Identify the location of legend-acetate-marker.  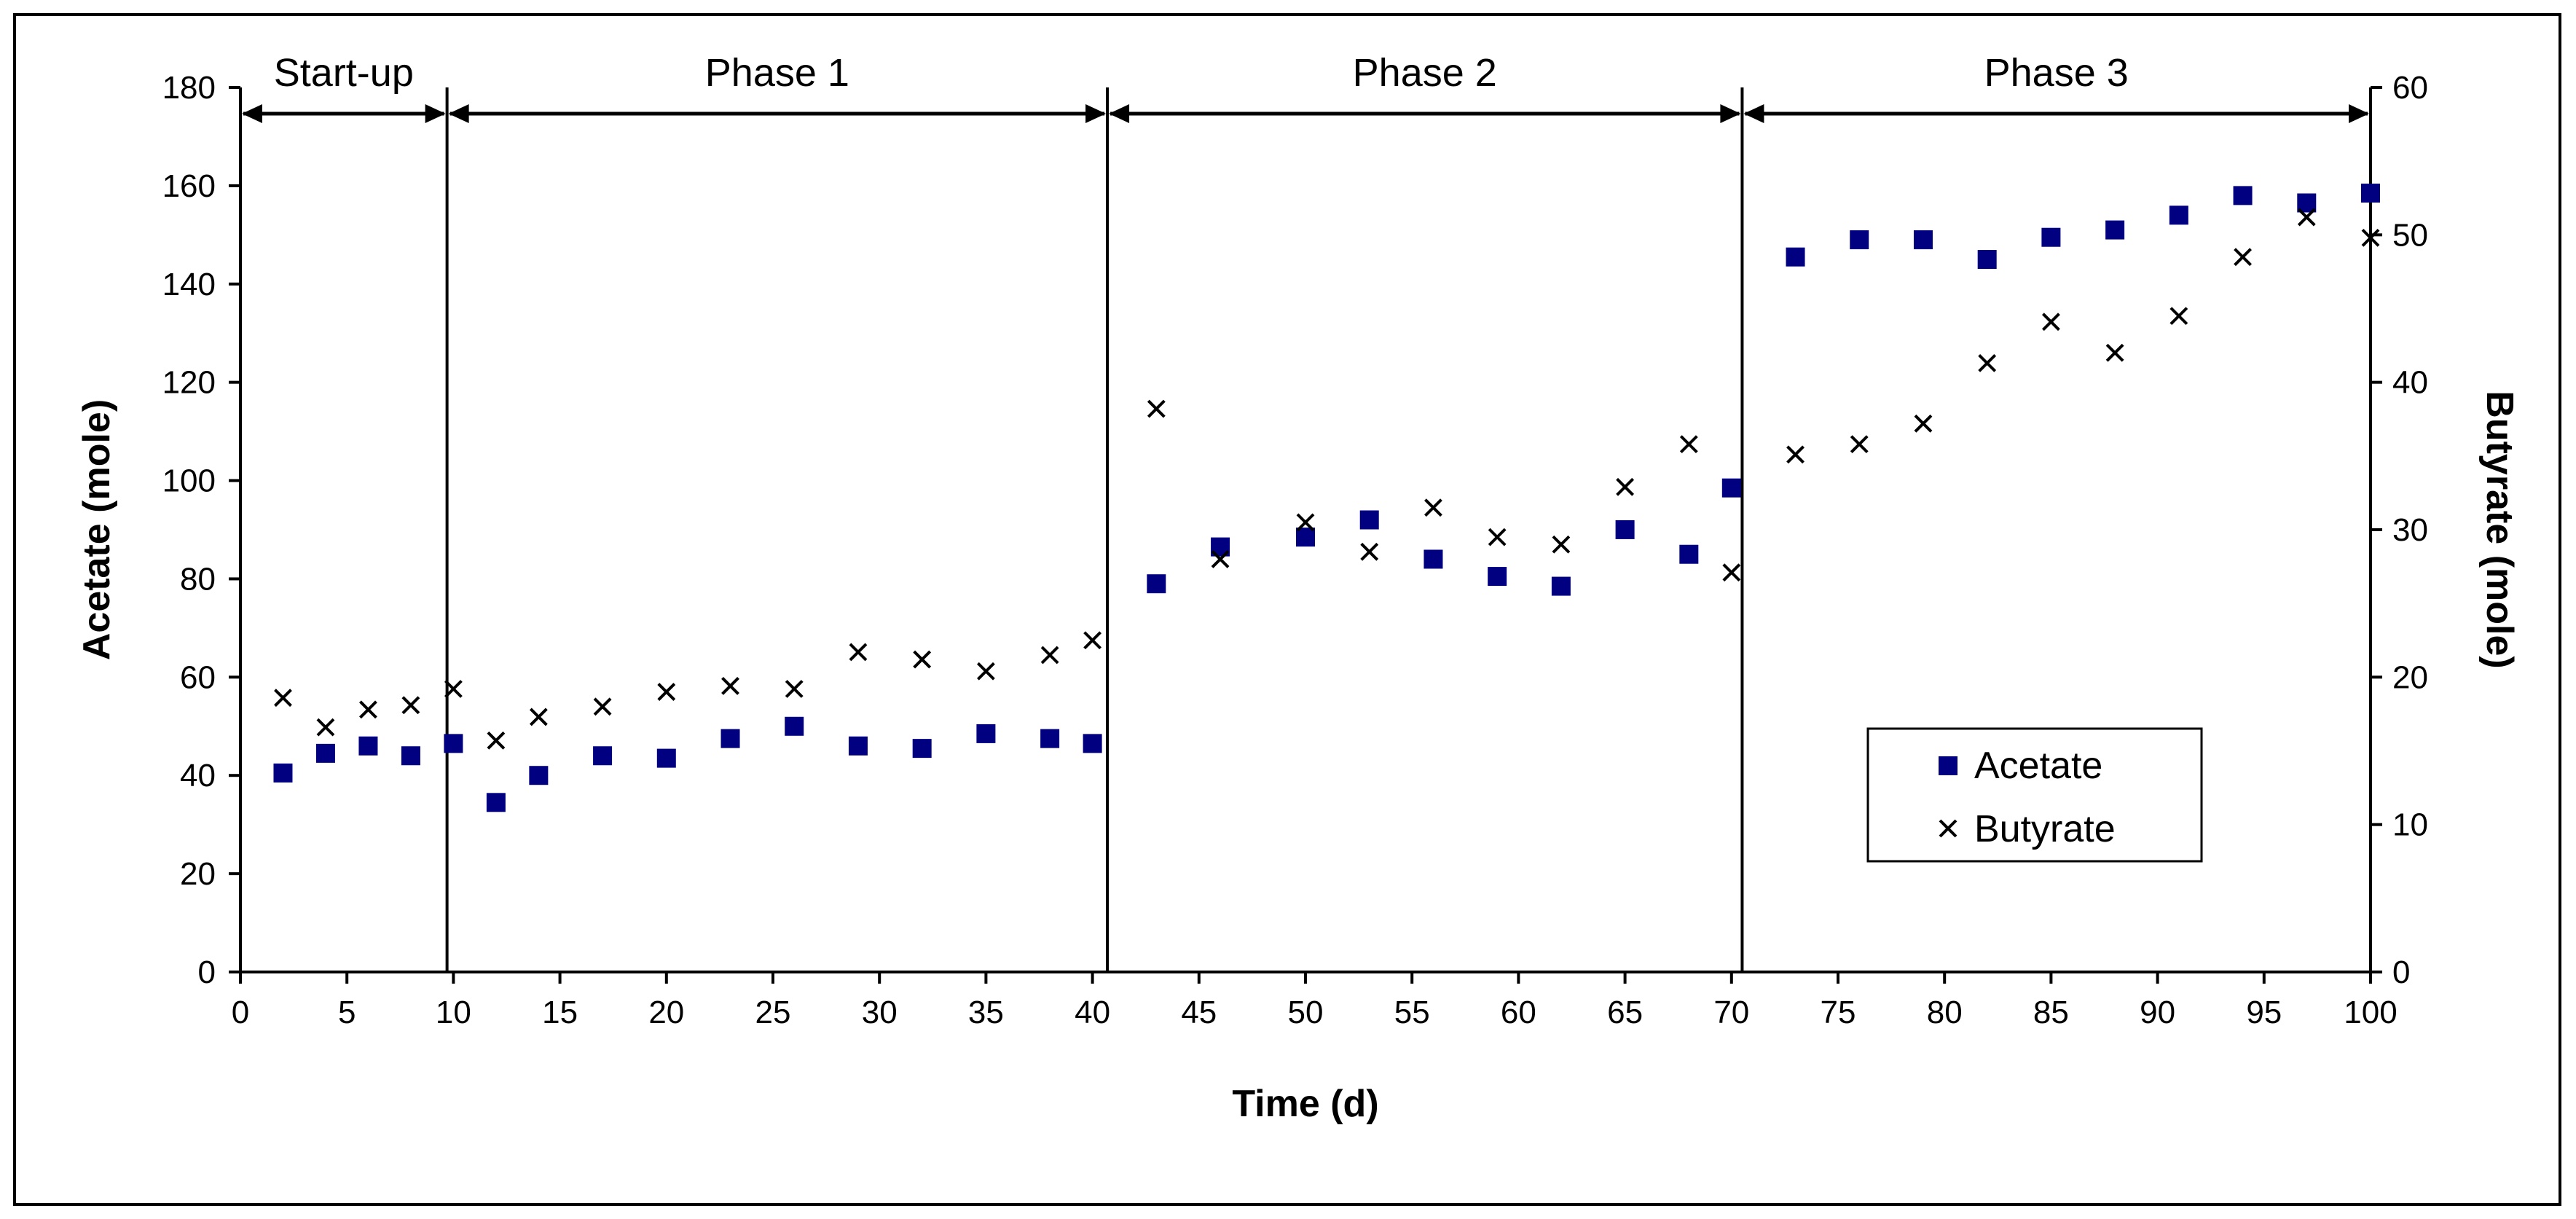
(1948, 766).